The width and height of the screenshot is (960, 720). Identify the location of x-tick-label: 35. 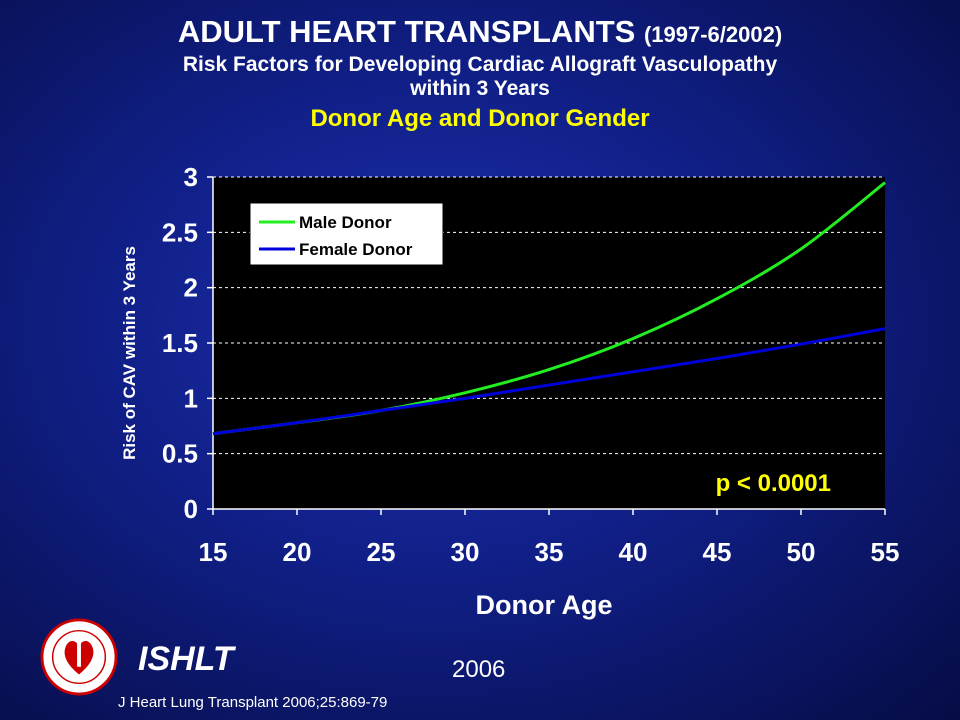
(549, 552).